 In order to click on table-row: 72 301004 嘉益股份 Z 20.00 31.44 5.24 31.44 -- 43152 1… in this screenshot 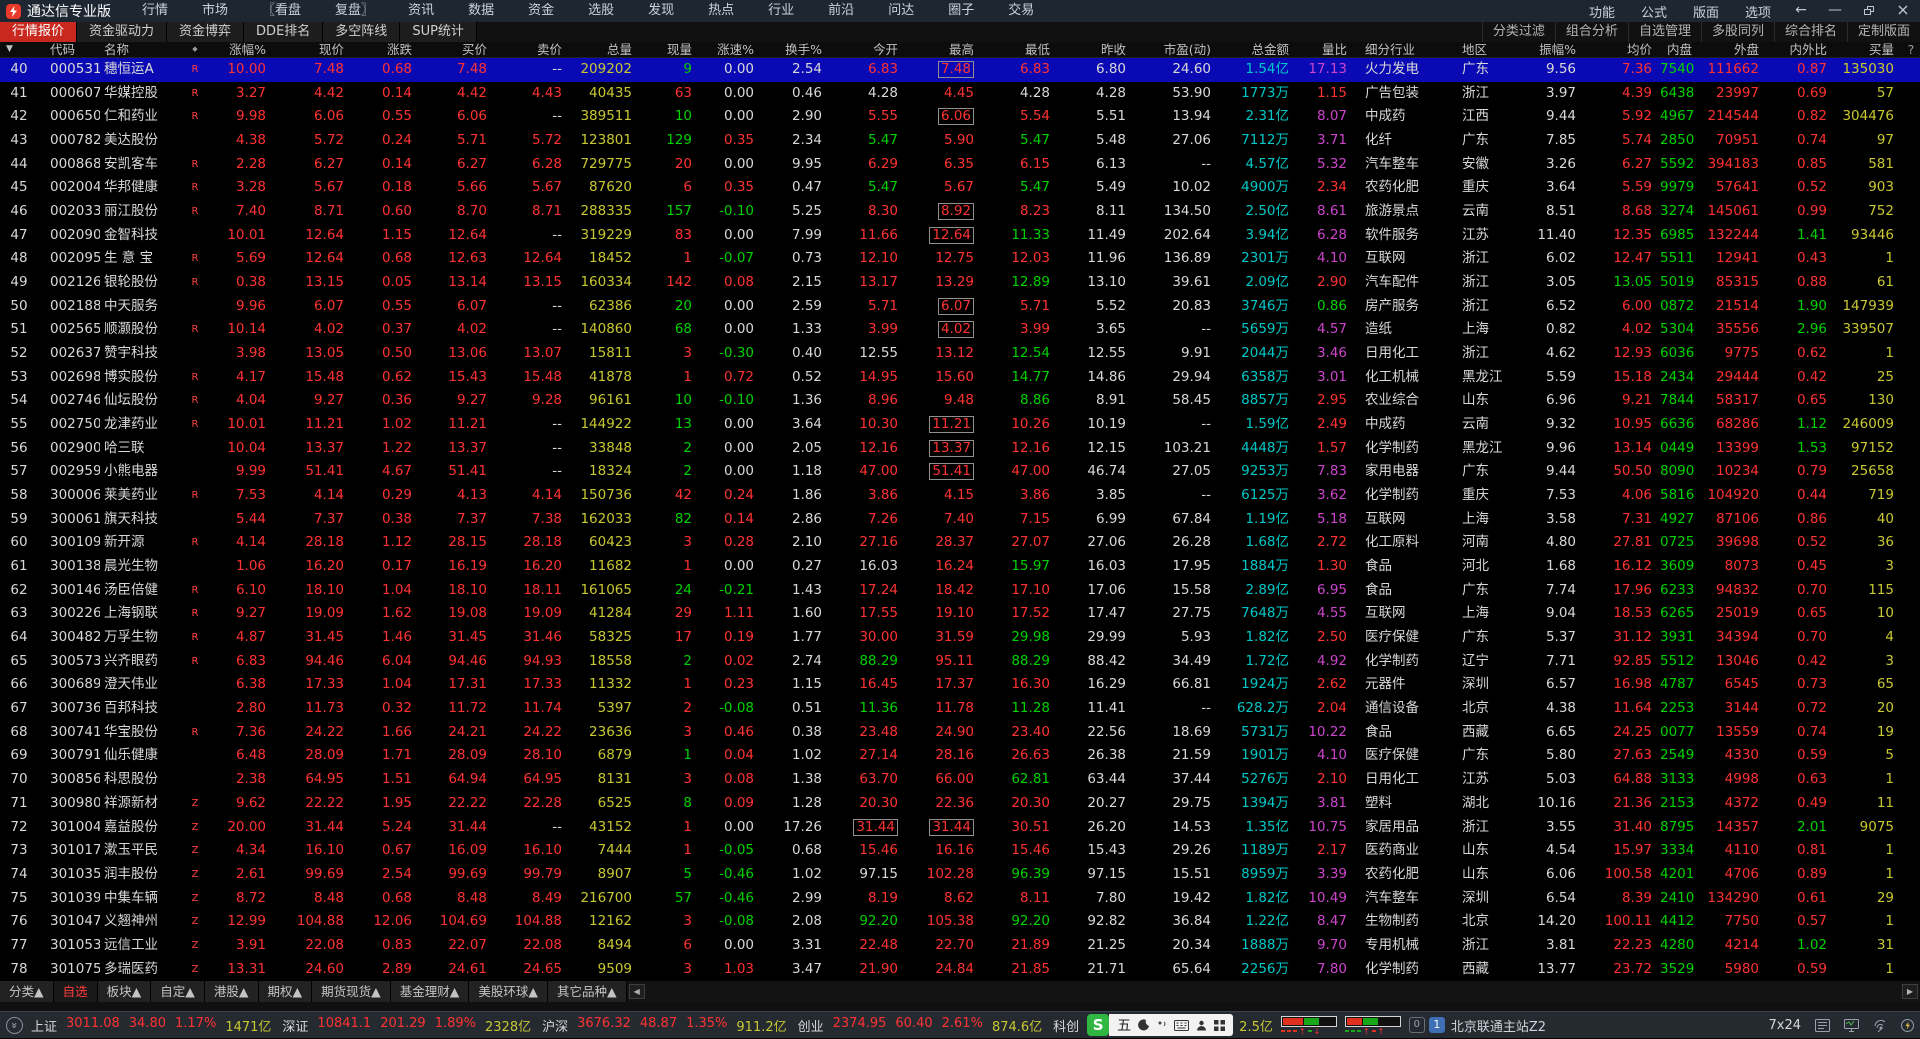, I will do `click(960, 828)`.